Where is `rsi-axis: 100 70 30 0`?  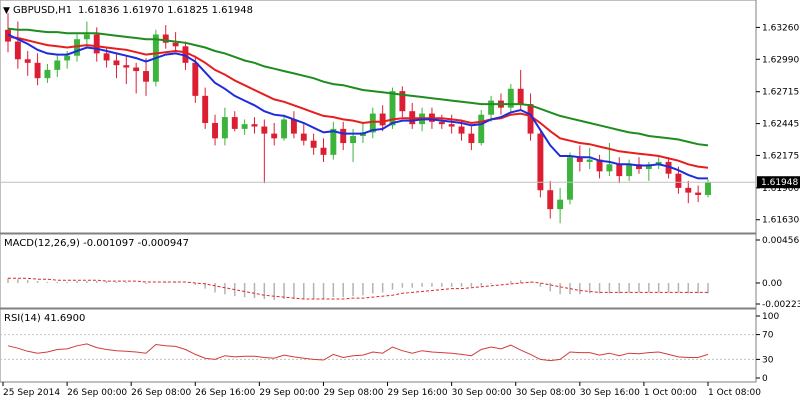
rsi-axis: 100 70 30 0 is located at coordinates (767, 348).